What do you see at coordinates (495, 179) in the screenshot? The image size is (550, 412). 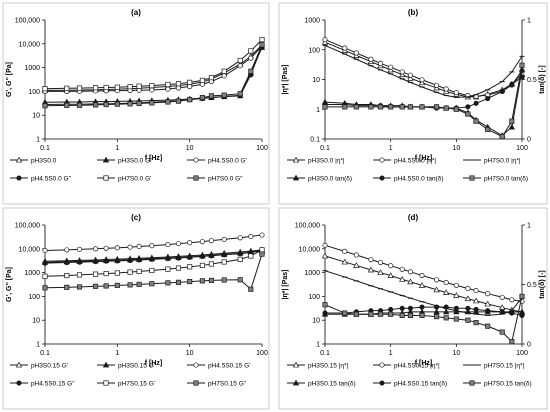 I see `legend-entry: pH7S0.0 tan(δ)` at bounding box center [495, 179].